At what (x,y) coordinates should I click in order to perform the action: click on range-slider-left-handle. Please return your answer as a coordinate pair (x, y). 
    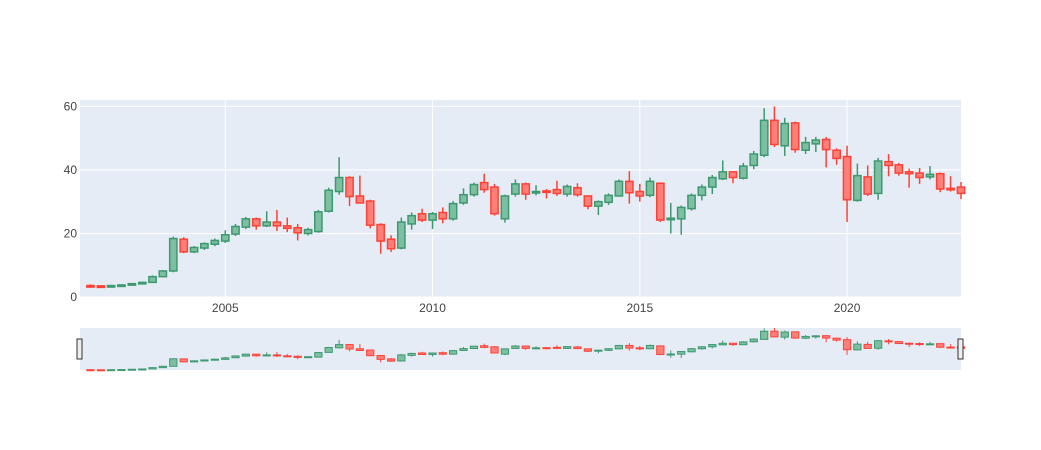
    Looking at the image, I should click on (79, 349).